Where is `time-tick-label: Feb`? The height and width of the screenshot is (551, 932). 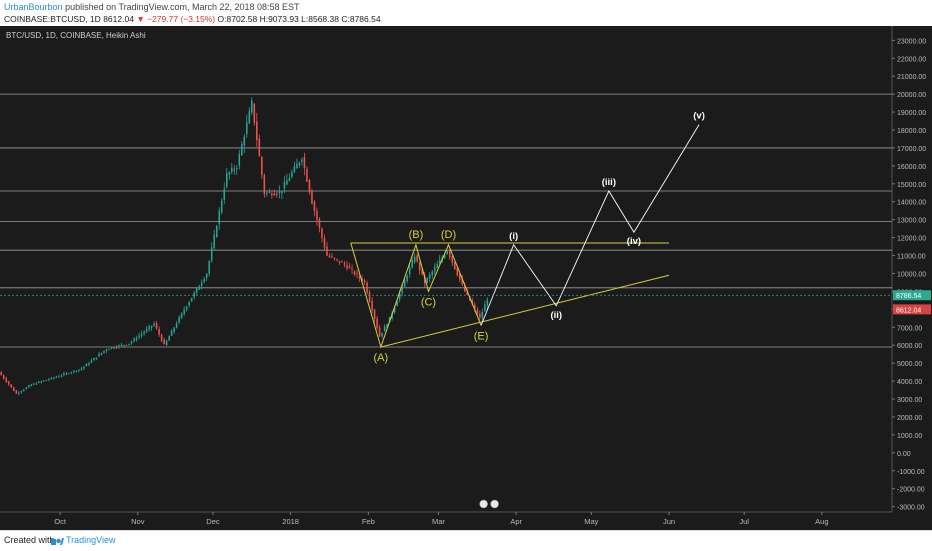 time-tick-label: Feb is located at coordinates (368, 521).